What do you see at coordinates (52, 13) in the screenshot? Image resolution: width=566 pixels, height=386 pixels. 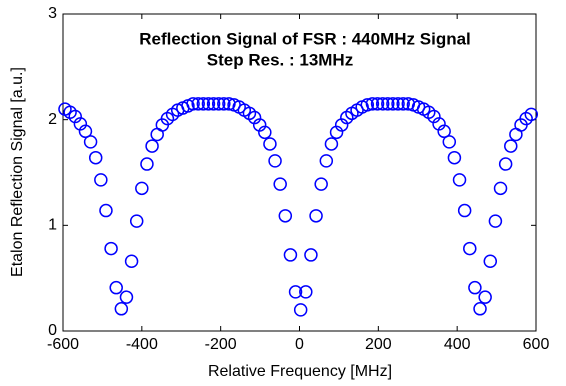 I see `y-tick-label: 3` at bounding box center [52, 13].